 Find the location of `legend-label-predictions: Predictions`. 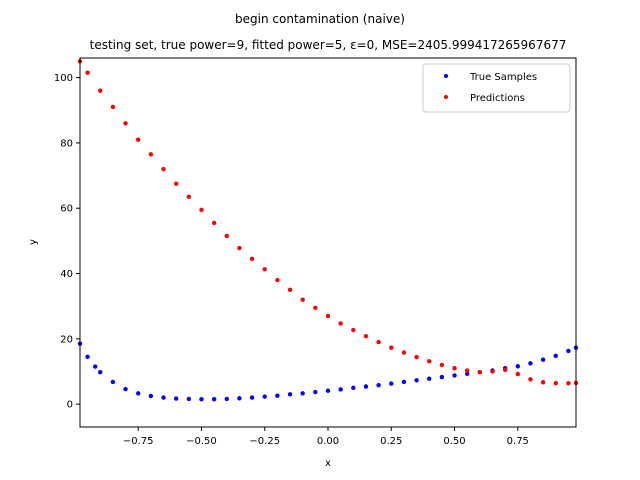

legend-label-predictions: Predictions is located at coordinates (497, 98).